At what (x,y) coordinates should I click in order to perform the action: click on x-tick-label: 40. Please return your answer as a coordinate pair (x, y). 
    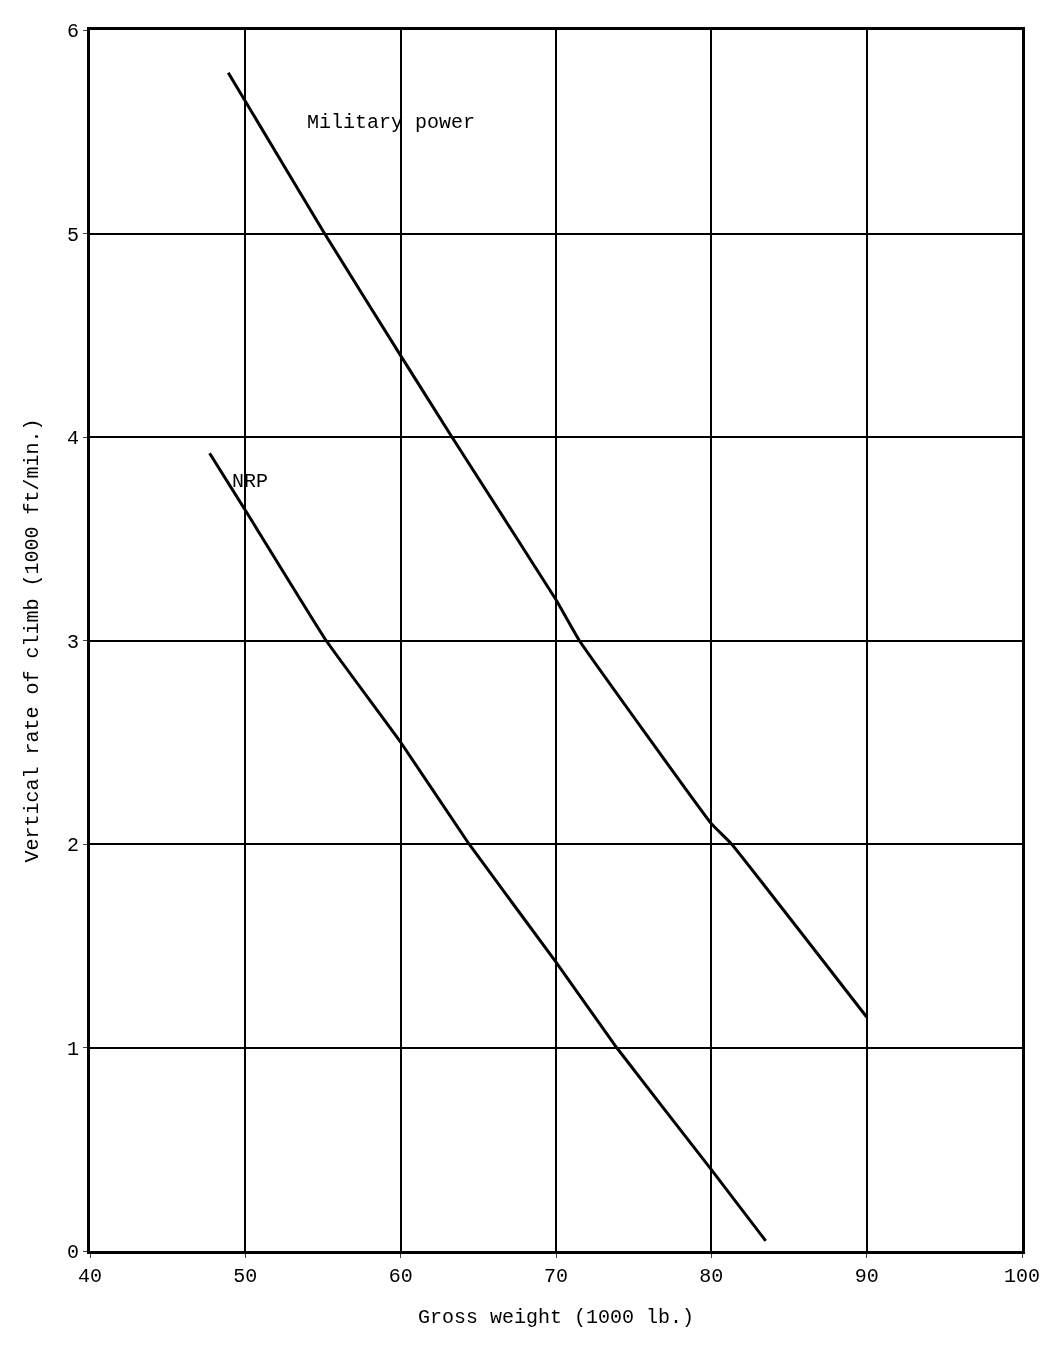
    Looking at the image, I should click on (90, 1276).